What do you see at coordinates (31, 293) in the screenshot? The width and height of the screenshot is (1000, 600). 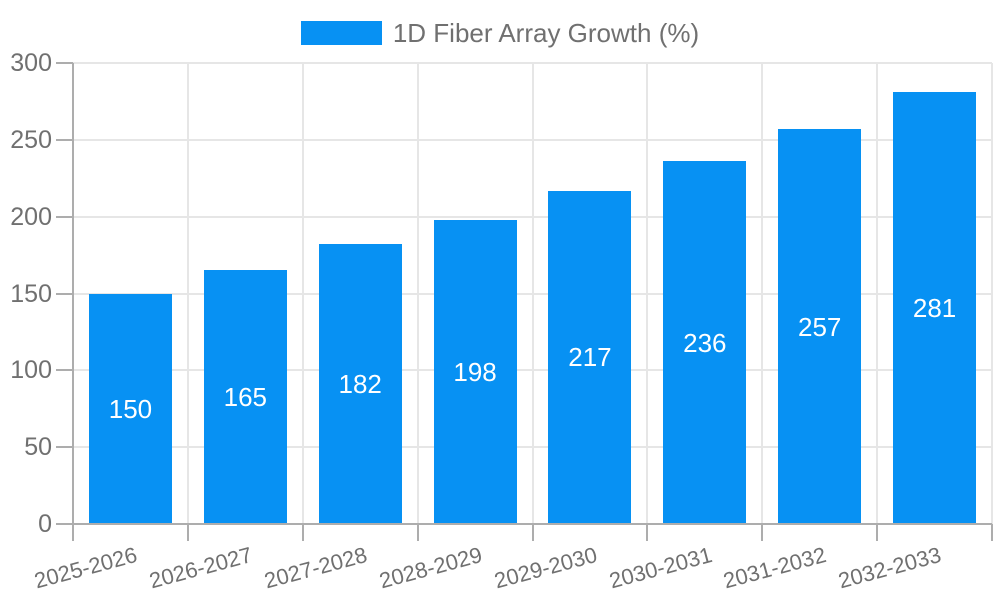 I see `y-tick-label: 150` at bounding box center [31, 293].